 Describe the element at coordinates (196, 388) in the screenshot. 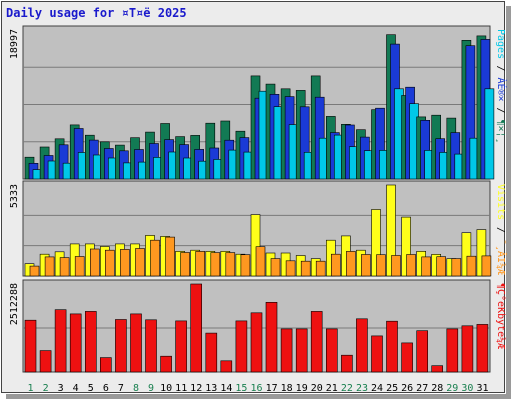

I see `day-label-12: 12` at that location.